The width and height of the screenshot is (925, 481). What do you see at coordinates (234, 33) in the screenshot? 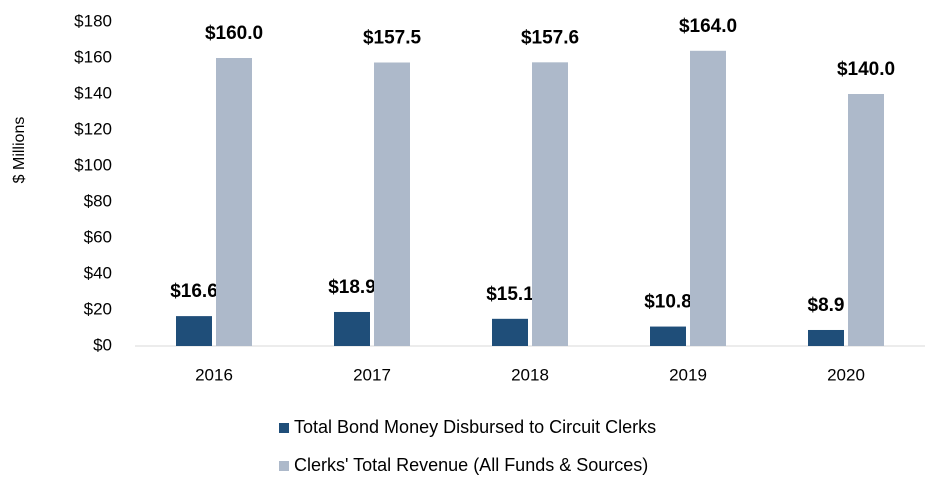
I see `value-label: $160.0` at bounding box center [234, 33].